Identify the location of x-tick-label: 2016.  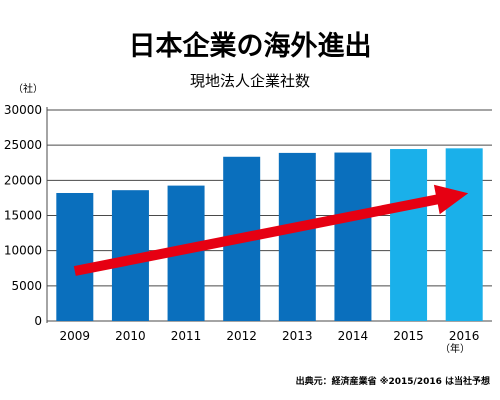
(464, 336).